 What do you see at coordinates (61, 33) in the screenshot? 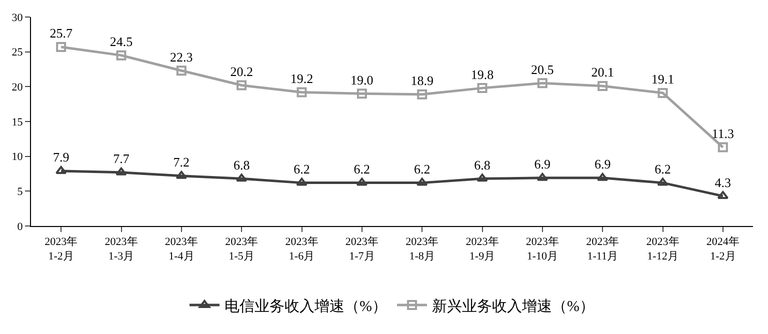
I see `data-label: 25.7` at bounding box center [61, 33].